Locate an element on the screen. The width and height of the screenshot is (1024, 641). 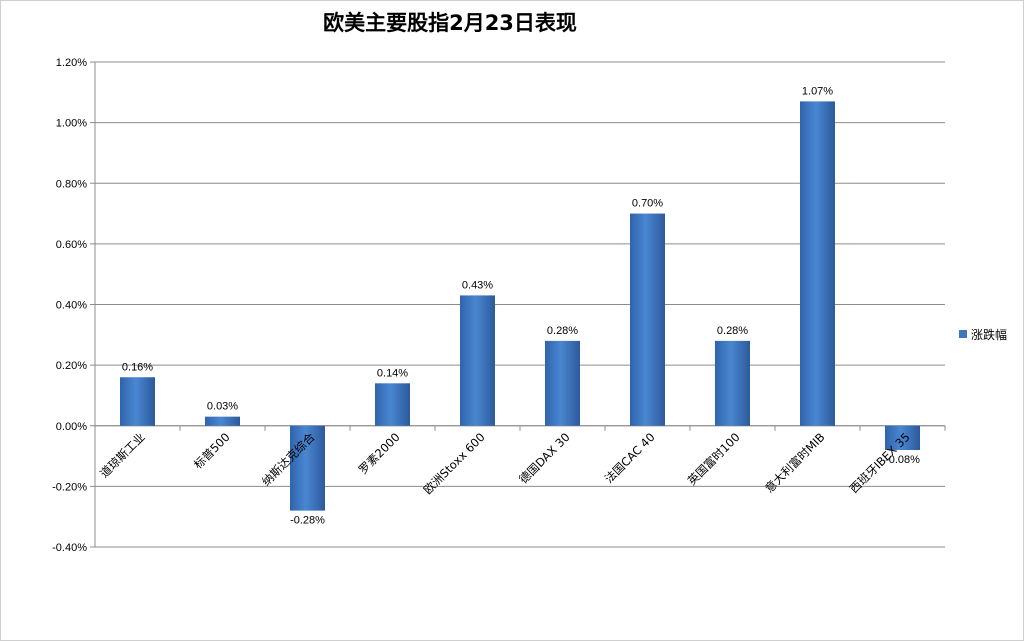
y-tick-label: 1.00% is located at coordinates (71, 124).